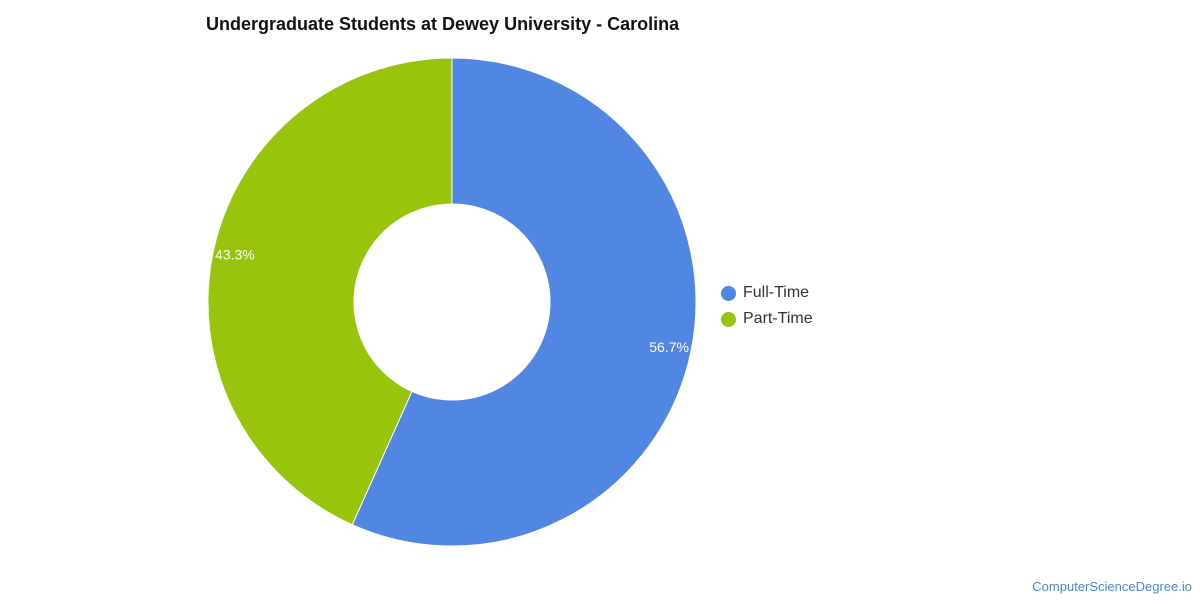  What do you see at coordinates (1112, 586) in the screenshot?
I see `watermark-link: ComputerScienceDegree.io` at bounding box center [1112, 586].